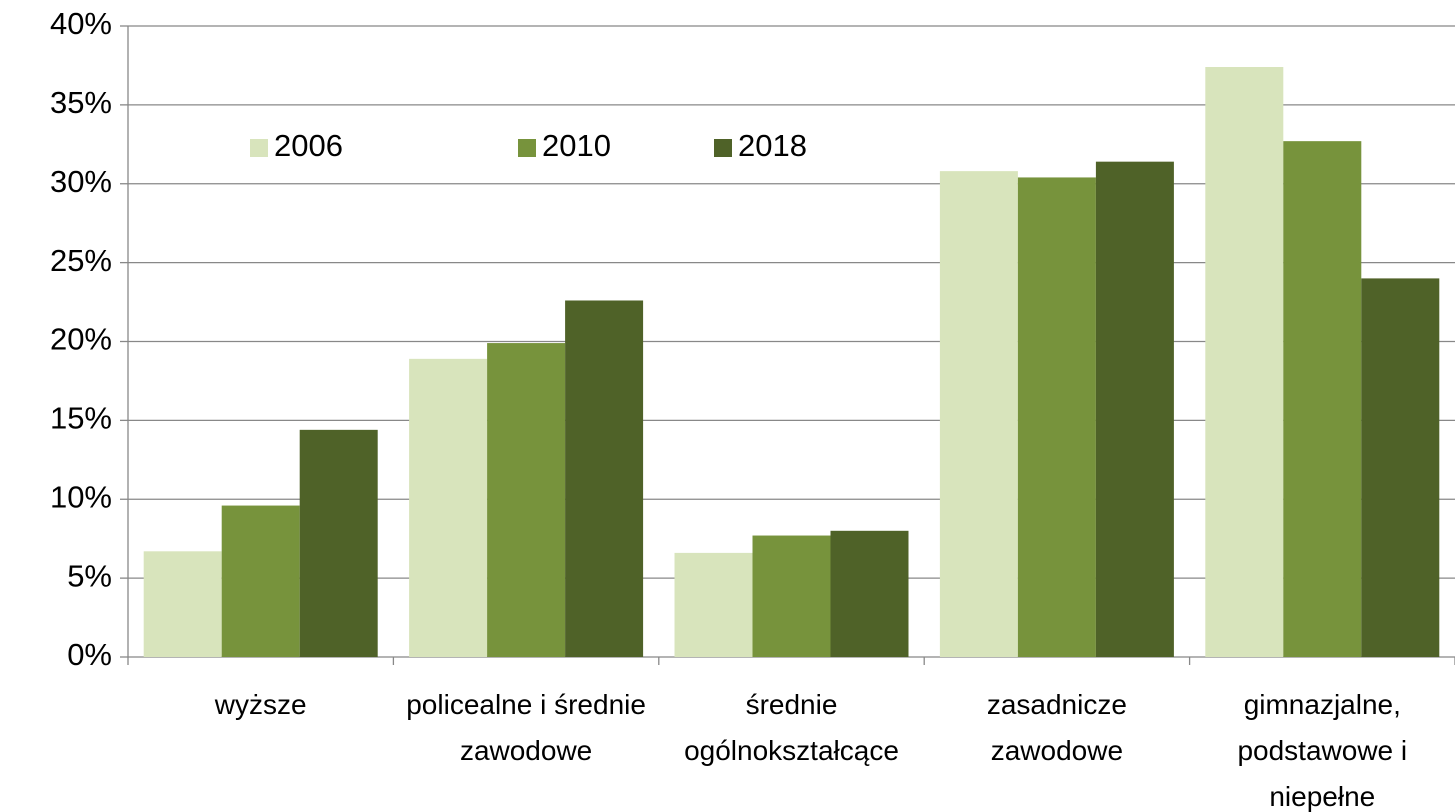  I want to click on y-tick-label: 35%, so click(81, 102).